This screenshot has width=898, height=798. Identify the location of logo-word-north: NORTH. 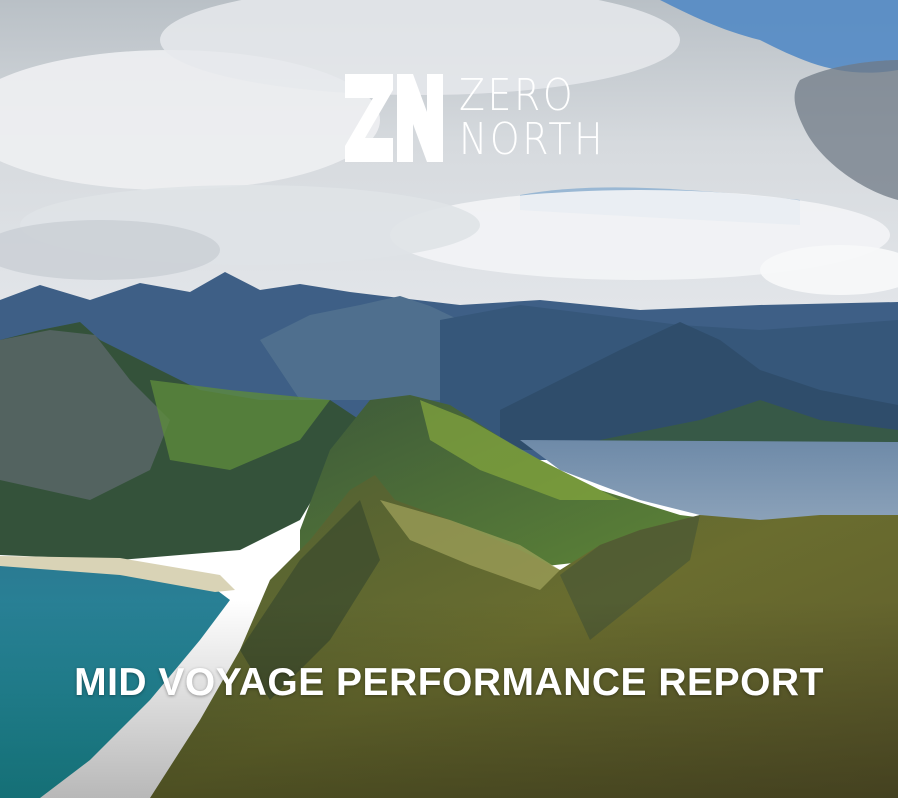
(532, 139).